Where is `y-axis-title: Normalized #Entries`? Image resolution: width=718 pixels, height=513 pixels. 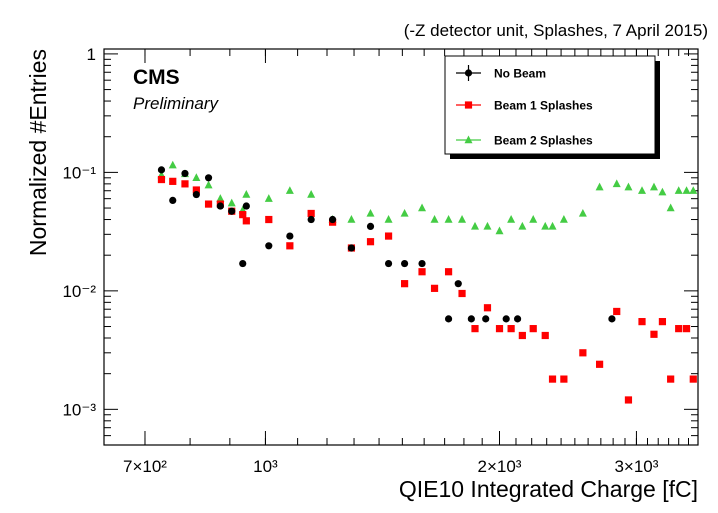
y-axis-title: Normalized #Entries is located at coordinates (38, 152).